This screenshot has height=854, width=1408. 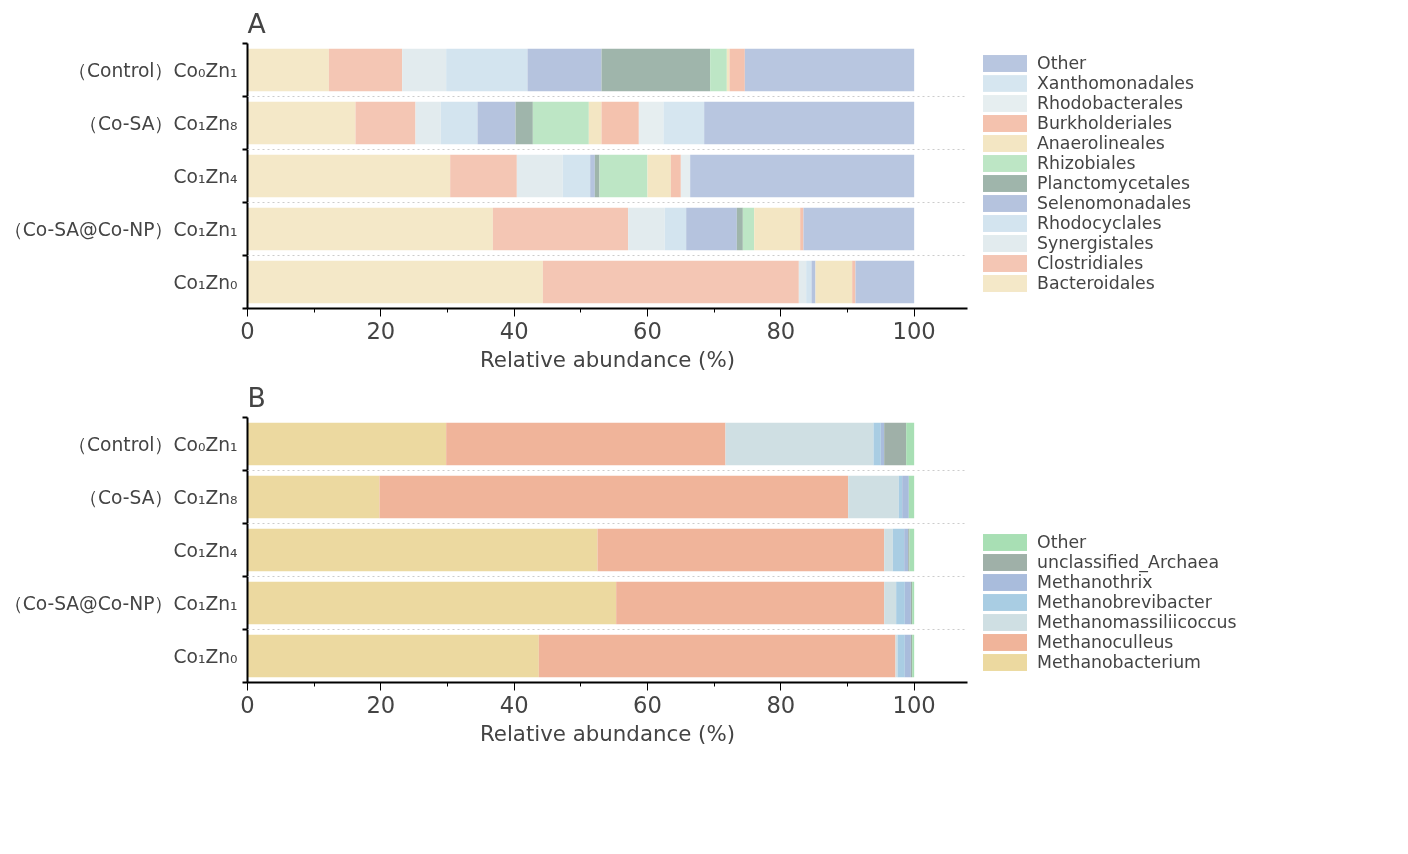 What do you see at coordinates (1062, 63) in the screenshot?
I see `legend-label: Other` at bounding box center [1062, 63].